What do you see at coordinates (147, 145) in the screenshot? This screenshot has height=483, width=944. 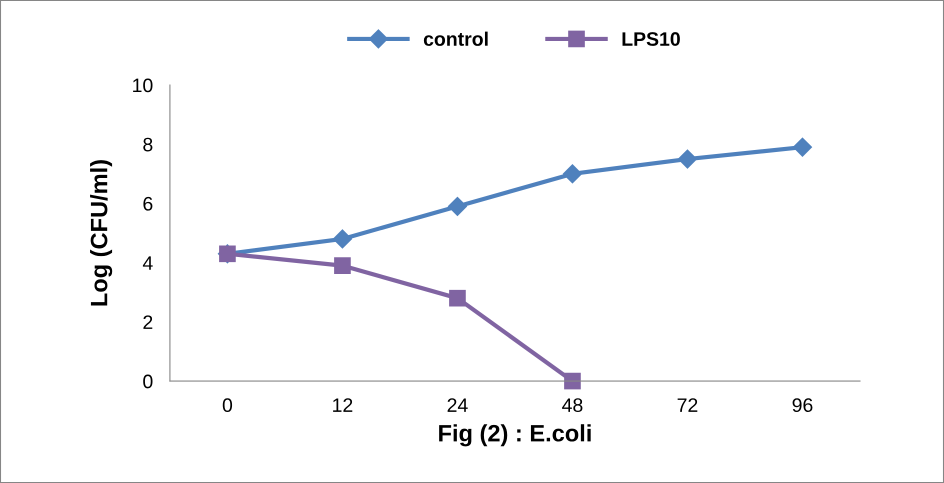 I see `y-tick-label: 8` at bounding box center [147, 145].